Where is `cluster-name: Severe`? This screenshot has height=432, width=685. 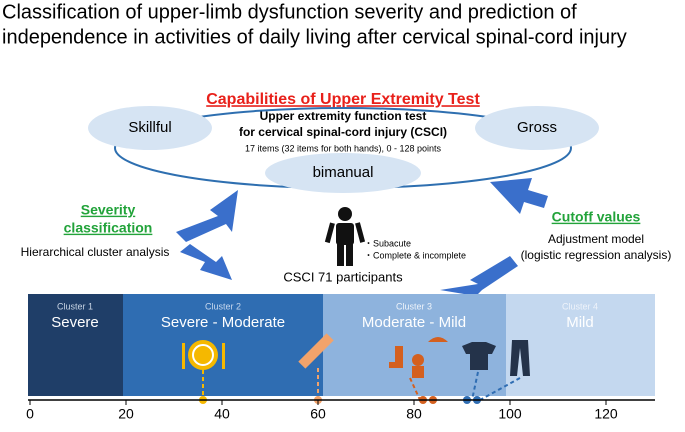 cluster-name: Severe is located at coordinates (75, 322).